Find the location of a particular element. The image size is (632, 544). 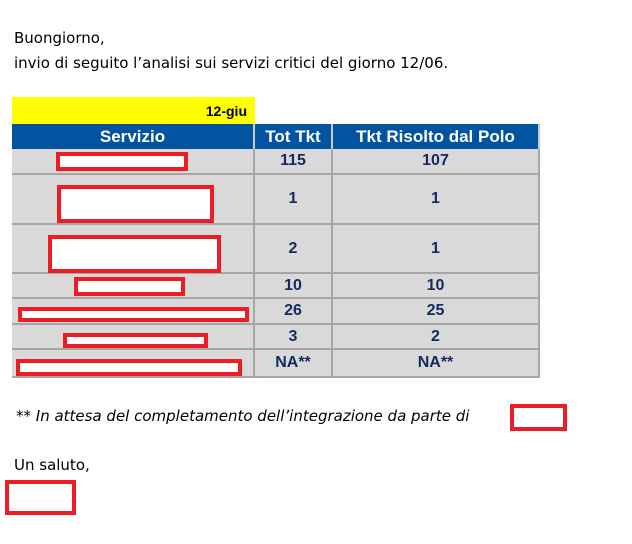

redacted-name is located at coordinates (538, 417).